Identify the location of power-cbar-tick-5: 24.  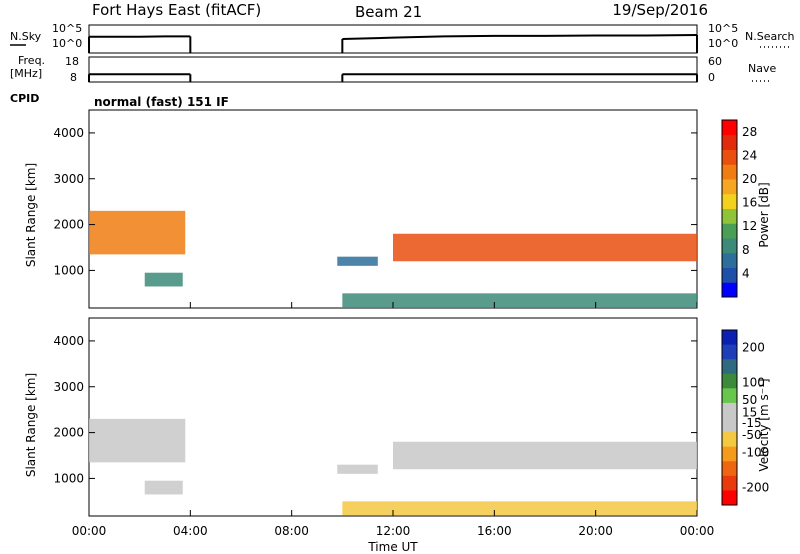
(749, 155).